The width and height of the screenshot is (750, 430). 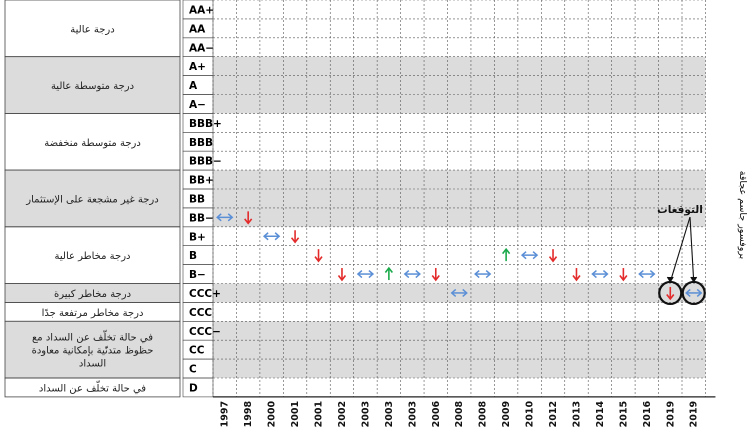 What do you see at coordinates (205, 162) in the screenshot?
I see `rating-label: BBB−` at bounding box center [205, 162].